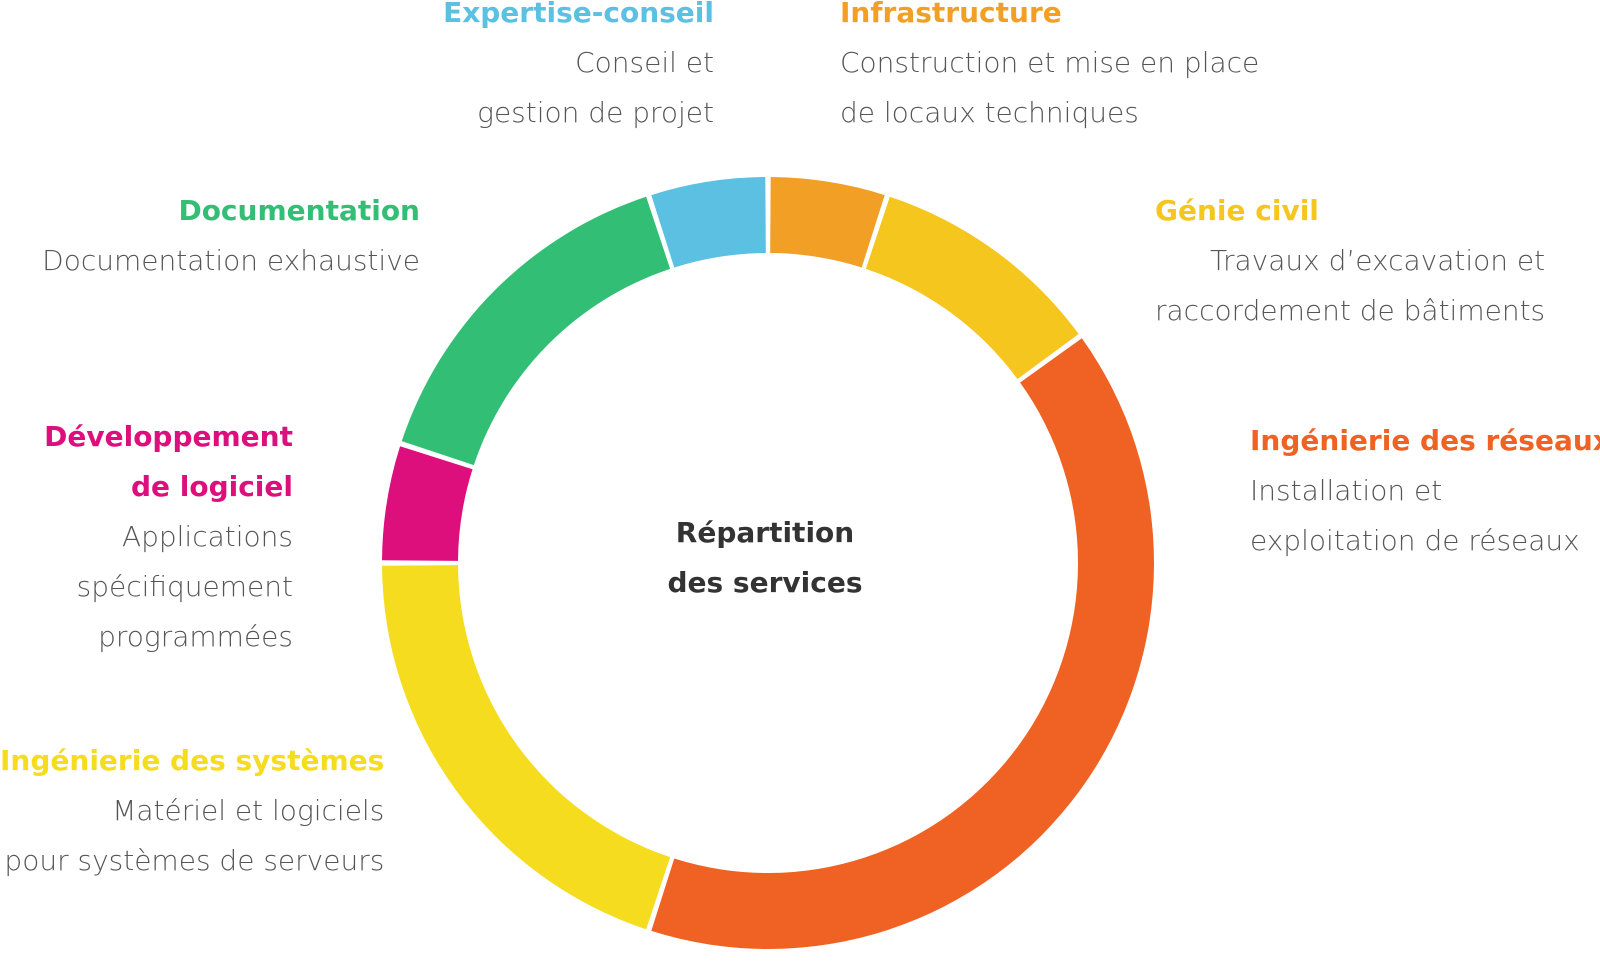 The height and width of the screenshot is (976, 1600). Describe the element at coordinates (536, 331) in the screenshot. I see `donut-slice-documentation` at that location.